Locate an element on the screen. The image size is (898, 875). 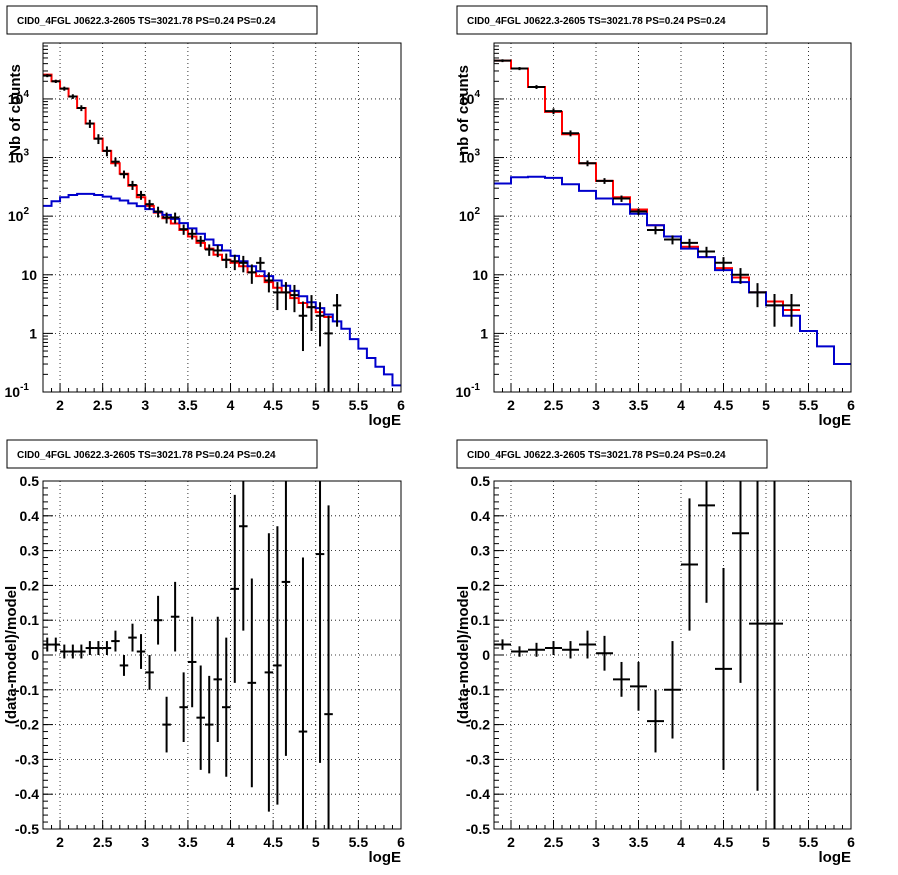
y-tick-label: 0.4 is located at coordinates (481, 516).